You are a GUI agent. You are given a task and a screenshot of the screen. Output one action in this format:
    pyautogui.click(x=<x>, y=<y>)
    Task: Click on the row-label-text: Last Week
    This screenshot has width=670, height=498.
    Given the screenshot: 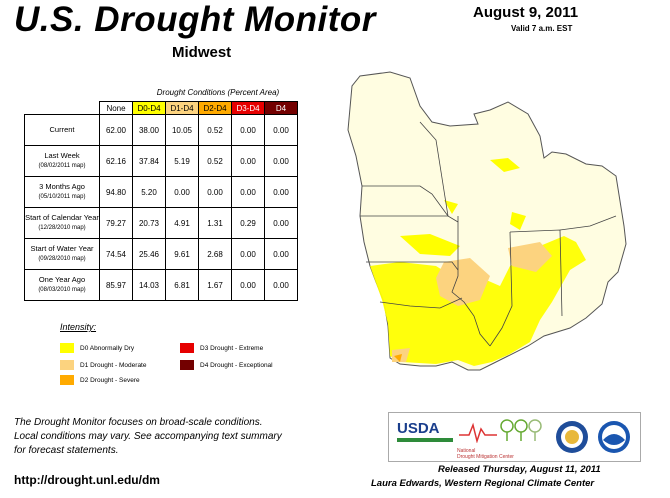 What is the action you would take?
    pyautogui.click(x=62, y=155)
    